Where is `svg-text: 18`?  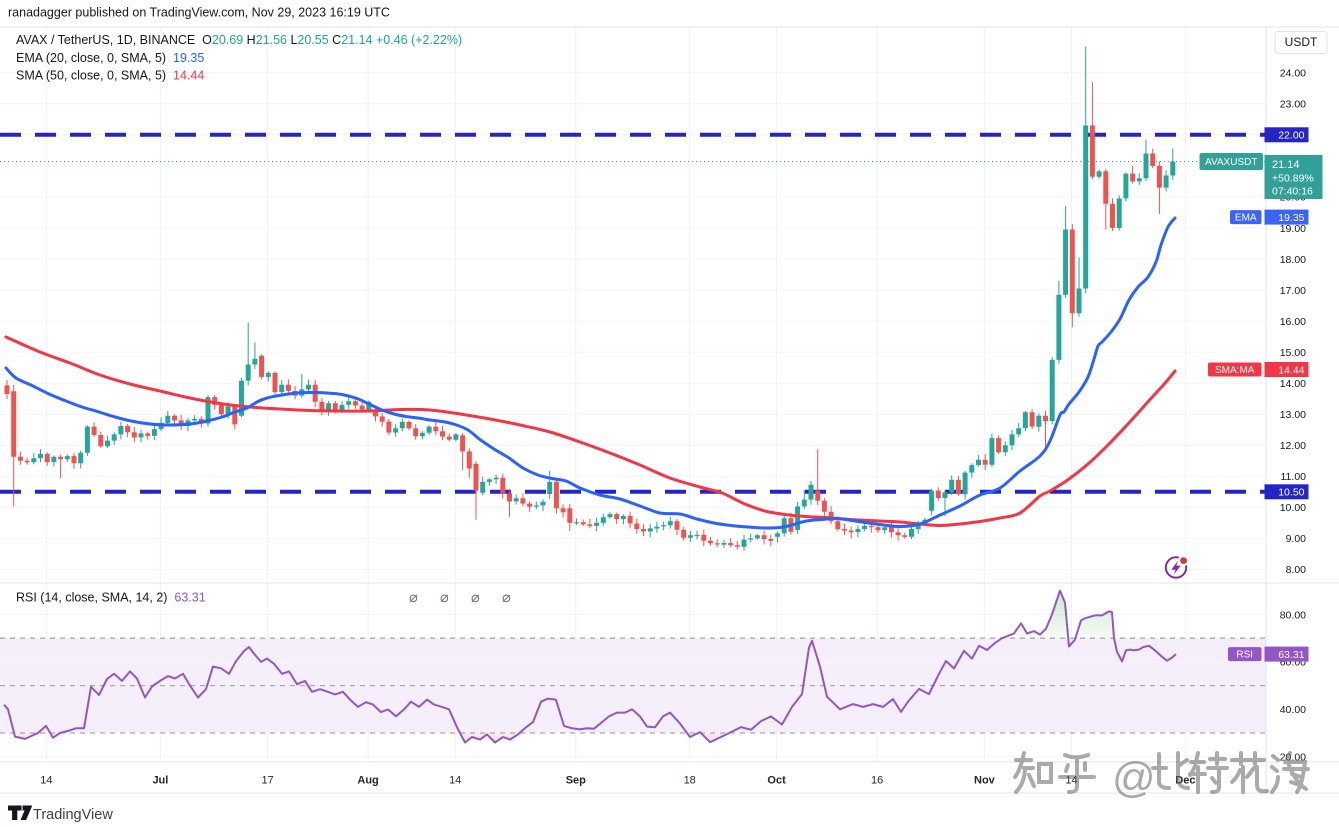 svg-text: 18 is located at coordinates (690, 781).